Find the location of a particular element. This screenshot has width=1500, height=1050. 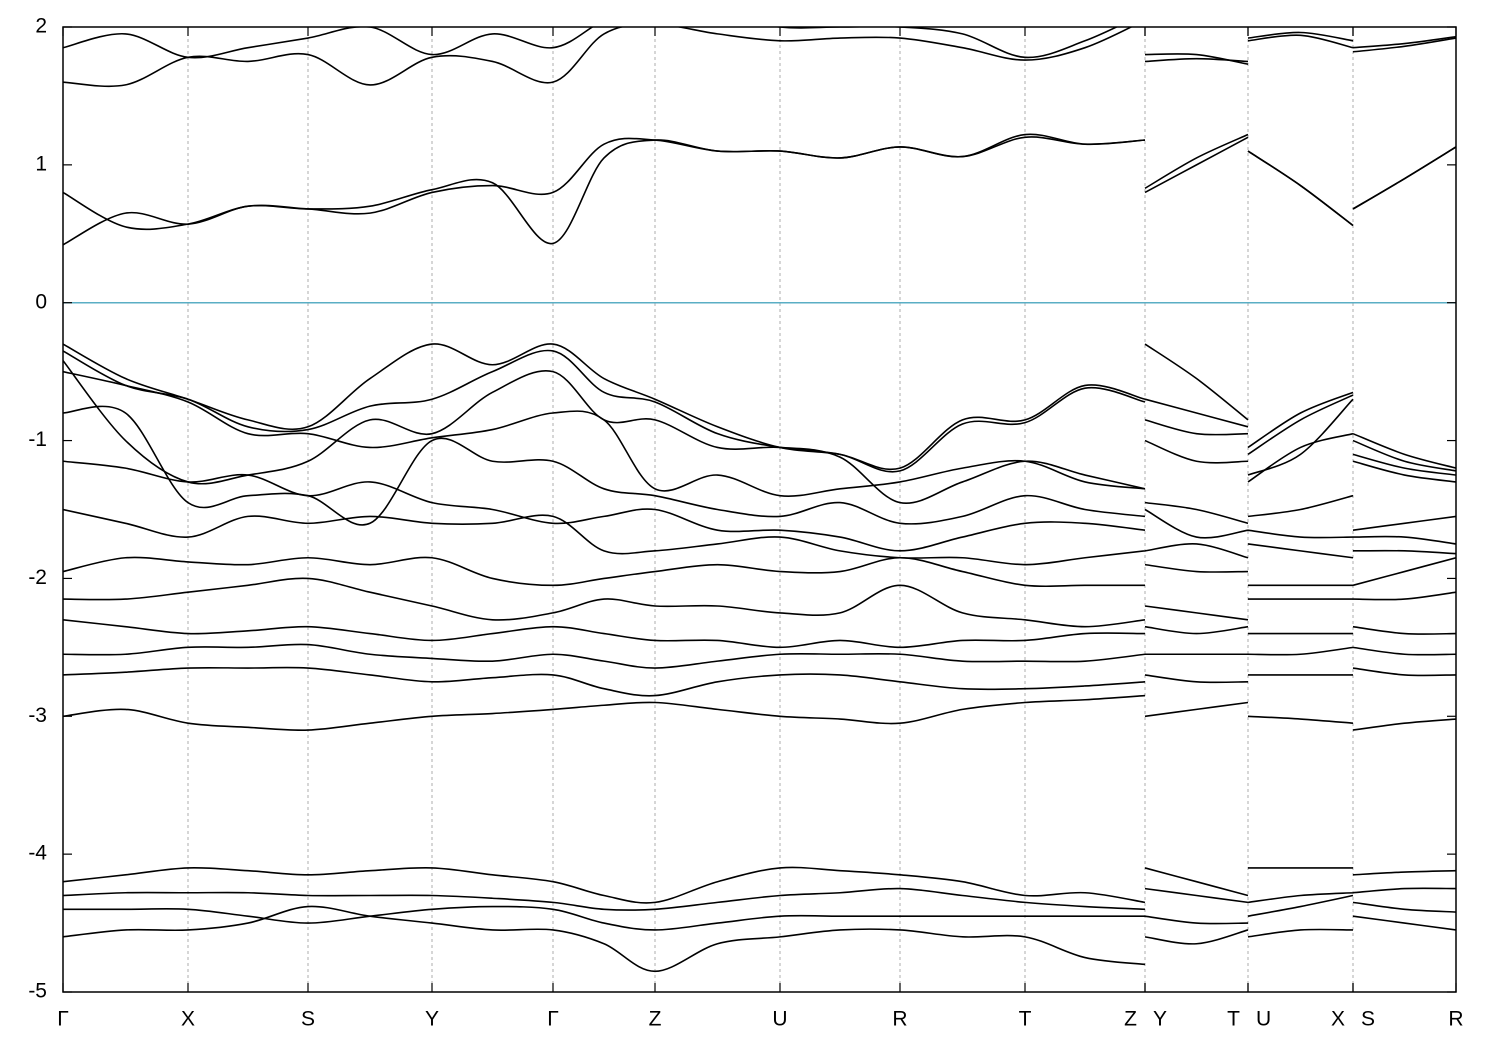

y-tick-label: 2 is located at coordinates (41, 26).